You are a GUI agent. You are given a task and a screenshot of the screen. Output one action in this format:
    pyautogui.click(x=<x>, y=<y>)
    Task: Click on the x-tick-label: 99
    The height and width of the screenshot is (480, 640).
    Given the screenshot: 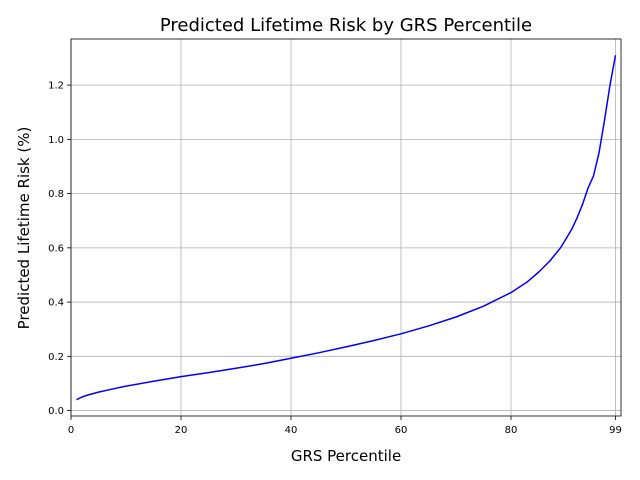 What is the action you would take?
    pyautogui.click(x=615, y=430)
    